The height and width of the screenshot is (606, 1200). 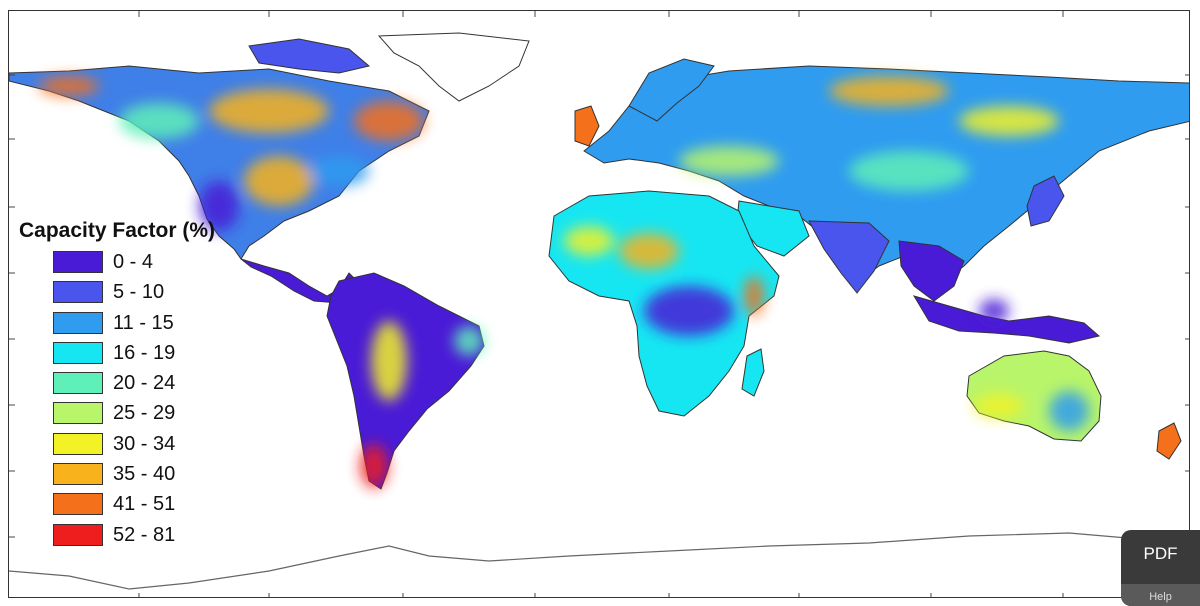 What do you see at coordinates (117, 230) in the screenshot?
I see `legend-title: Capacity Factor (%)` at bounding box center [117, 230].